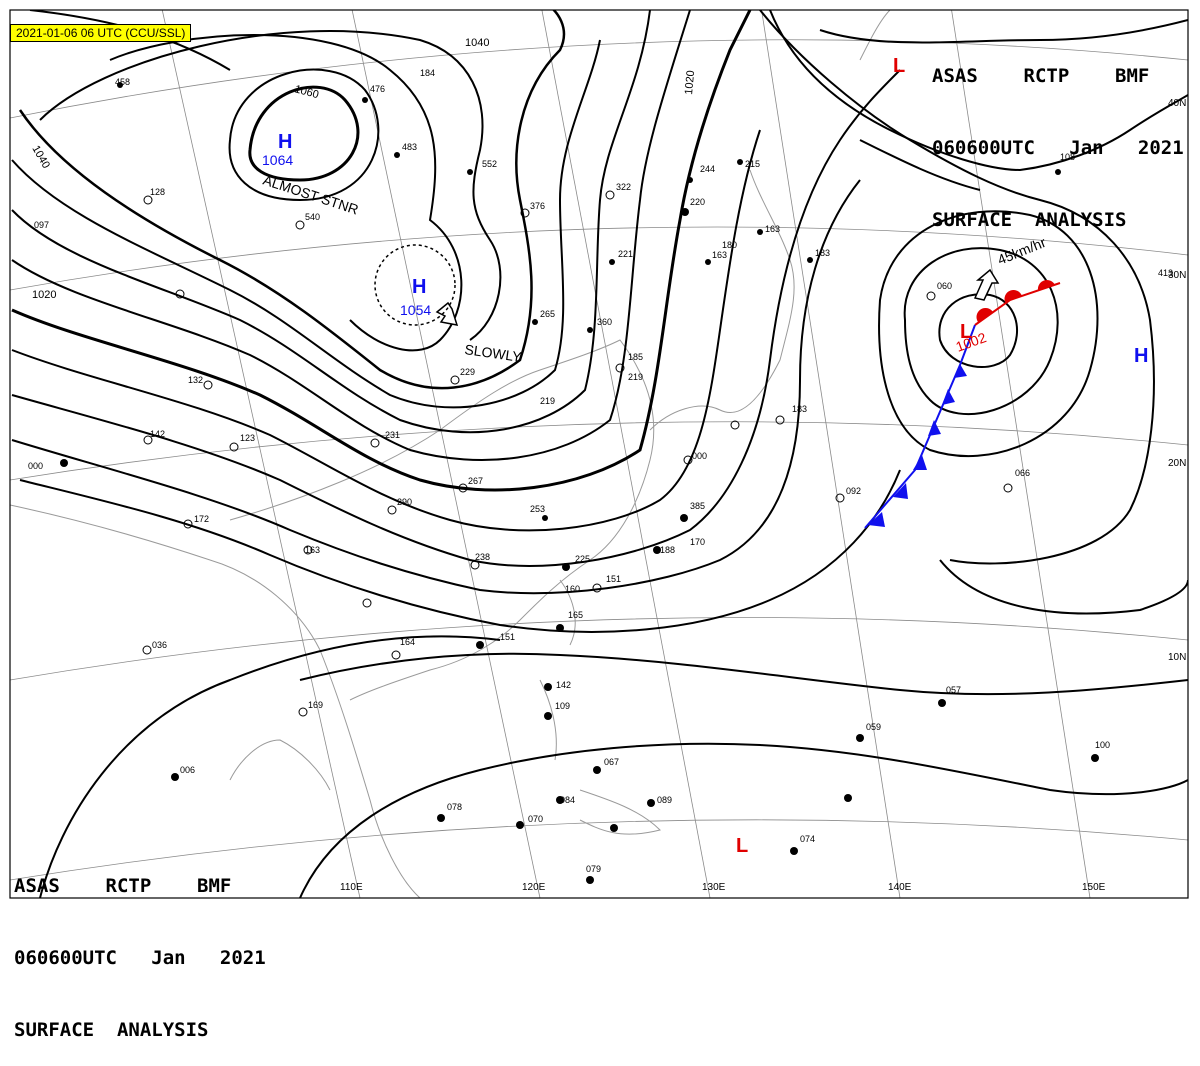  I want to click on station-pressure-value: 188, so click(667, 550).